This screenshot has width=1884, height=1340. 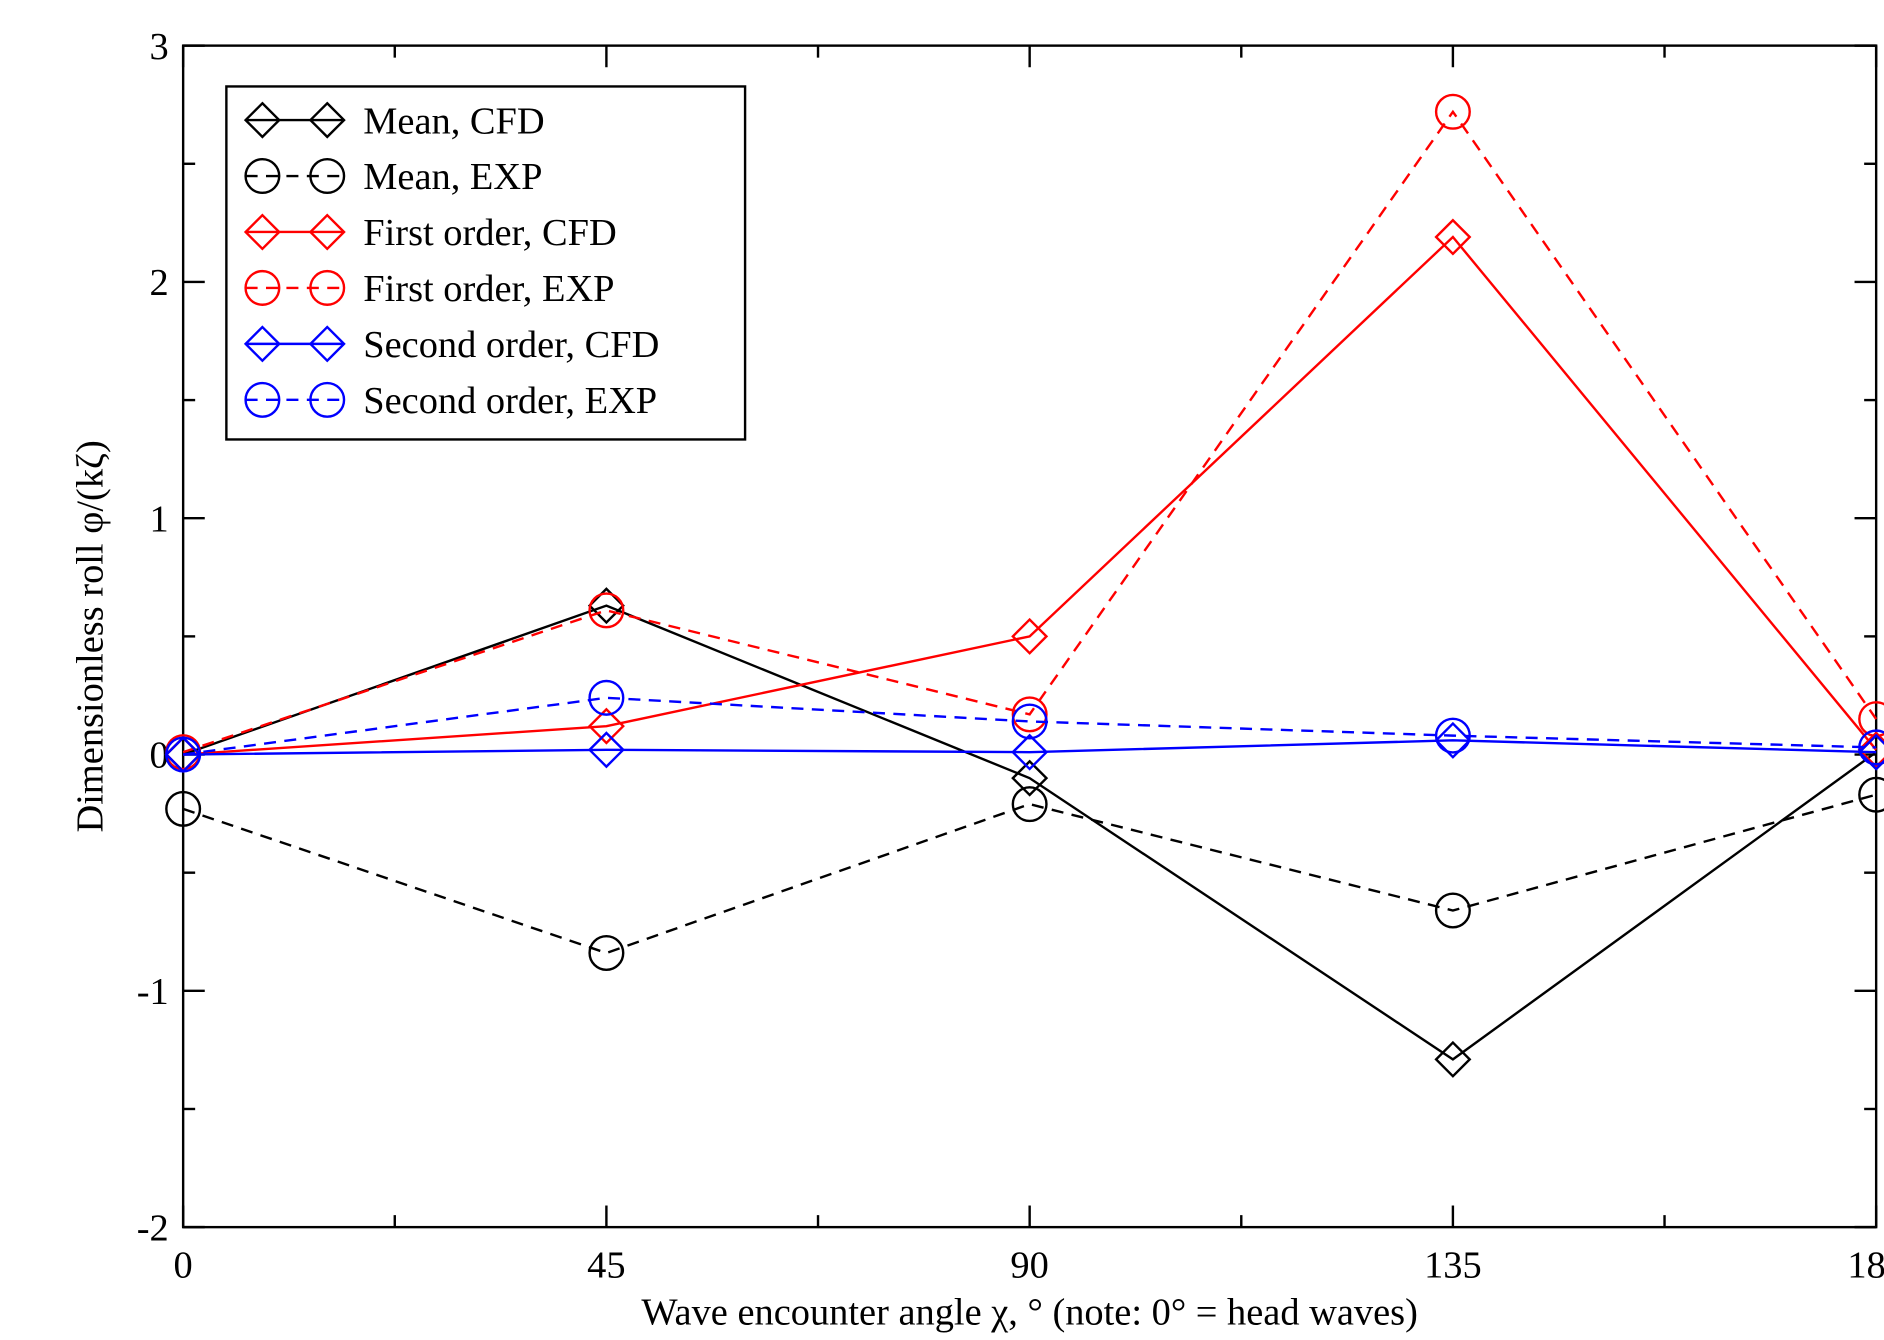 What do you see at coordinates (606, 1266) in the screenshot?
I see `x-tick-label: 45` at bounding box center [606, 1266].